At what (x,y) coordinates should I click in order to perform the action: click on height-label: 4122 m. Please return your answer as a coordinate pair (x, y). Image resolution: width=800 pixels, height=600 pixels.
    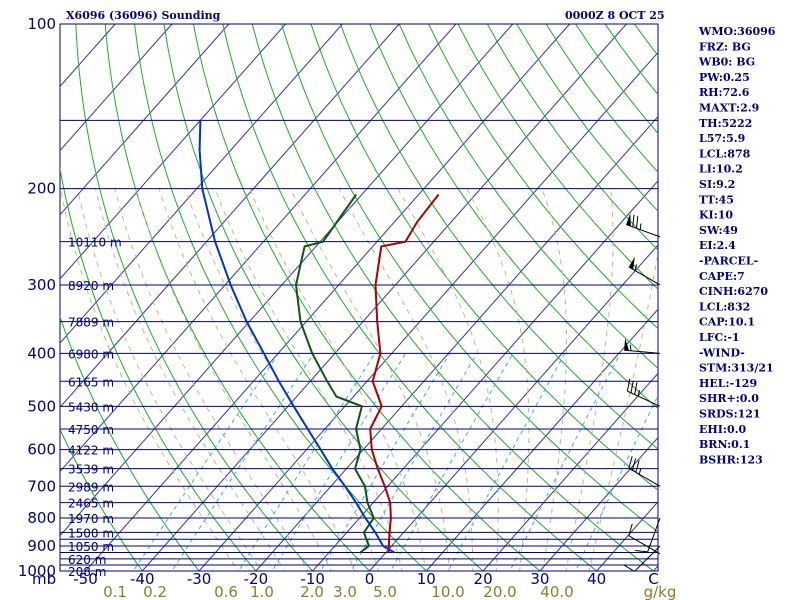
    Looking at the image, I should click on (91, 451).